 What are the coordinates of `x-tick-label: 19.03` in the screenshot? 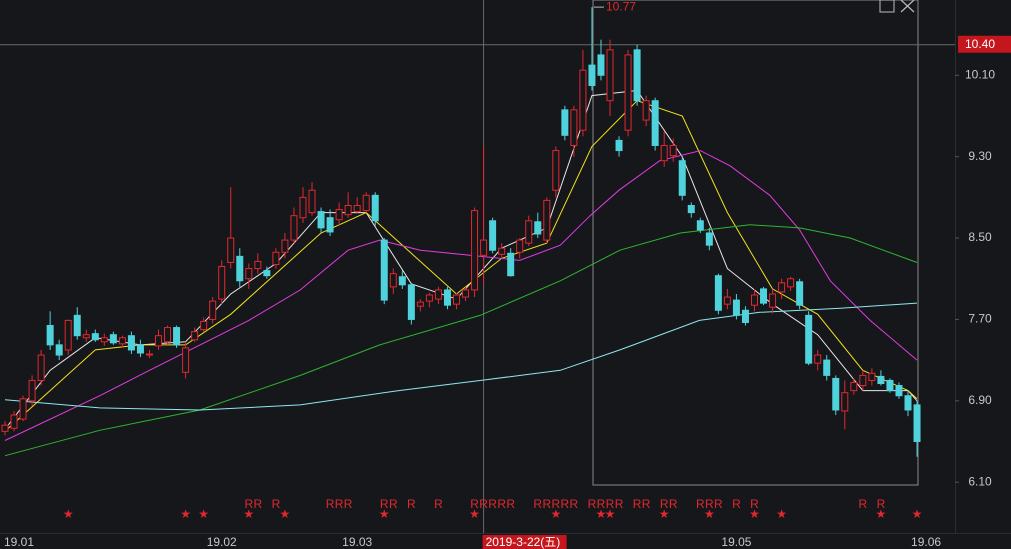 It's located at (357, 542).